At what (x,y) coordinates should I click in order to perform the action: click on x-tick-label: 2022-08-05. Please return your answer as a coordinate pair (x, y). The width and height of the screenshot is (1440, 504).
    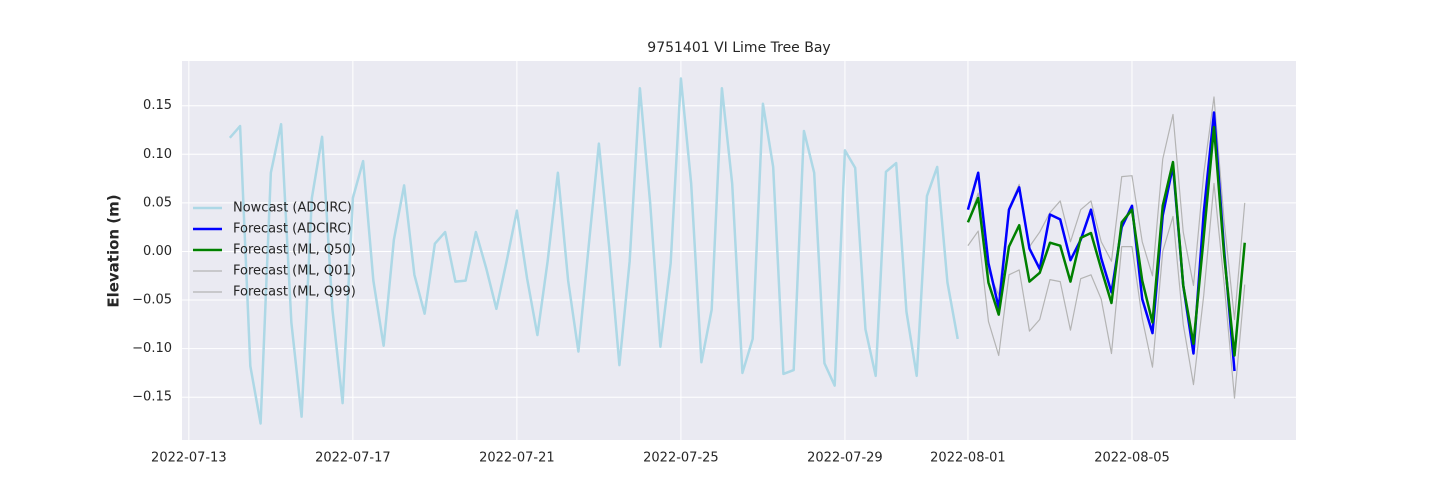
    Looking at the image, I should click on (1132, 458).